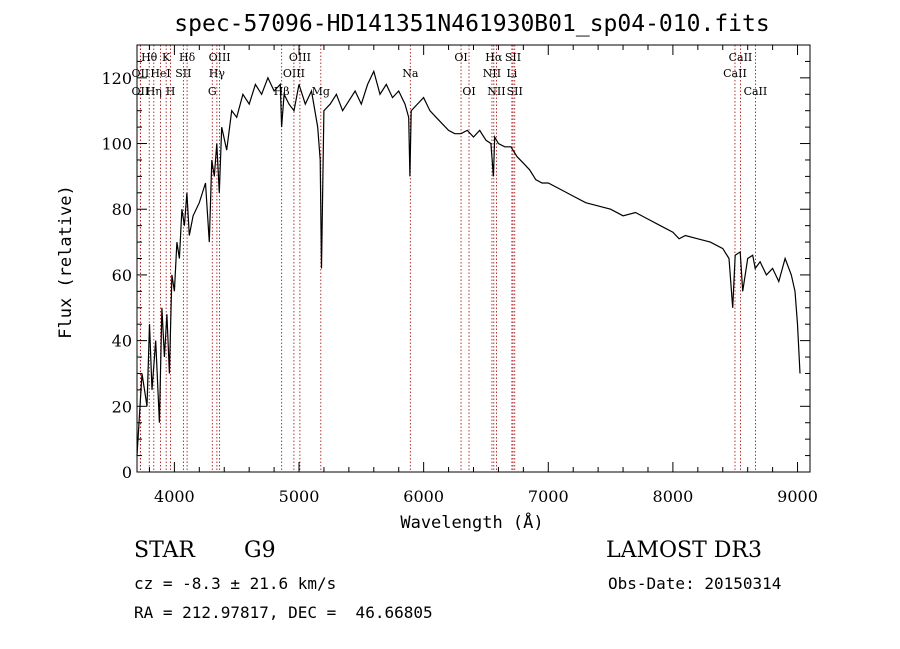  Describe the element at coordinates (684, 550) in the screenshot. I see `survey-name: LAMOST DR3` at that location.